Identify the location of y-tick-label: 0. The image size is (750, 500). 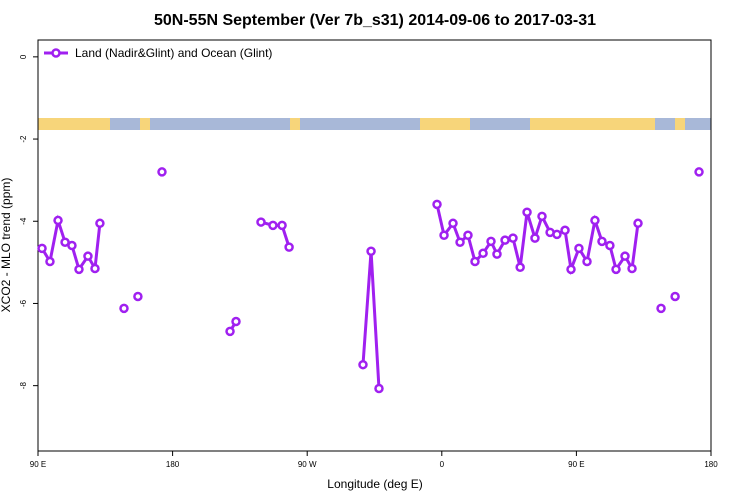
(23, 56).